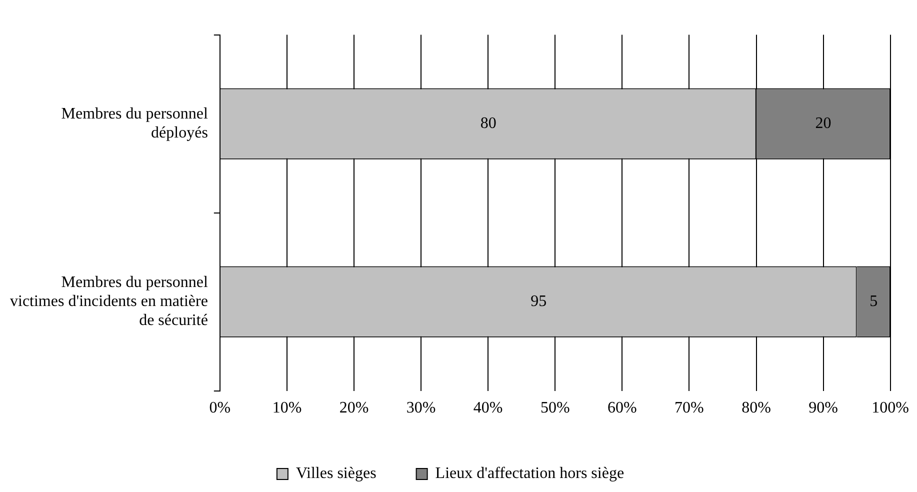  Describe the element at coordinates (109, 302) in the screenshot. I see `y-tick-label: Membres du personnel victimes d'incidents en matière de sécurité` at that location.